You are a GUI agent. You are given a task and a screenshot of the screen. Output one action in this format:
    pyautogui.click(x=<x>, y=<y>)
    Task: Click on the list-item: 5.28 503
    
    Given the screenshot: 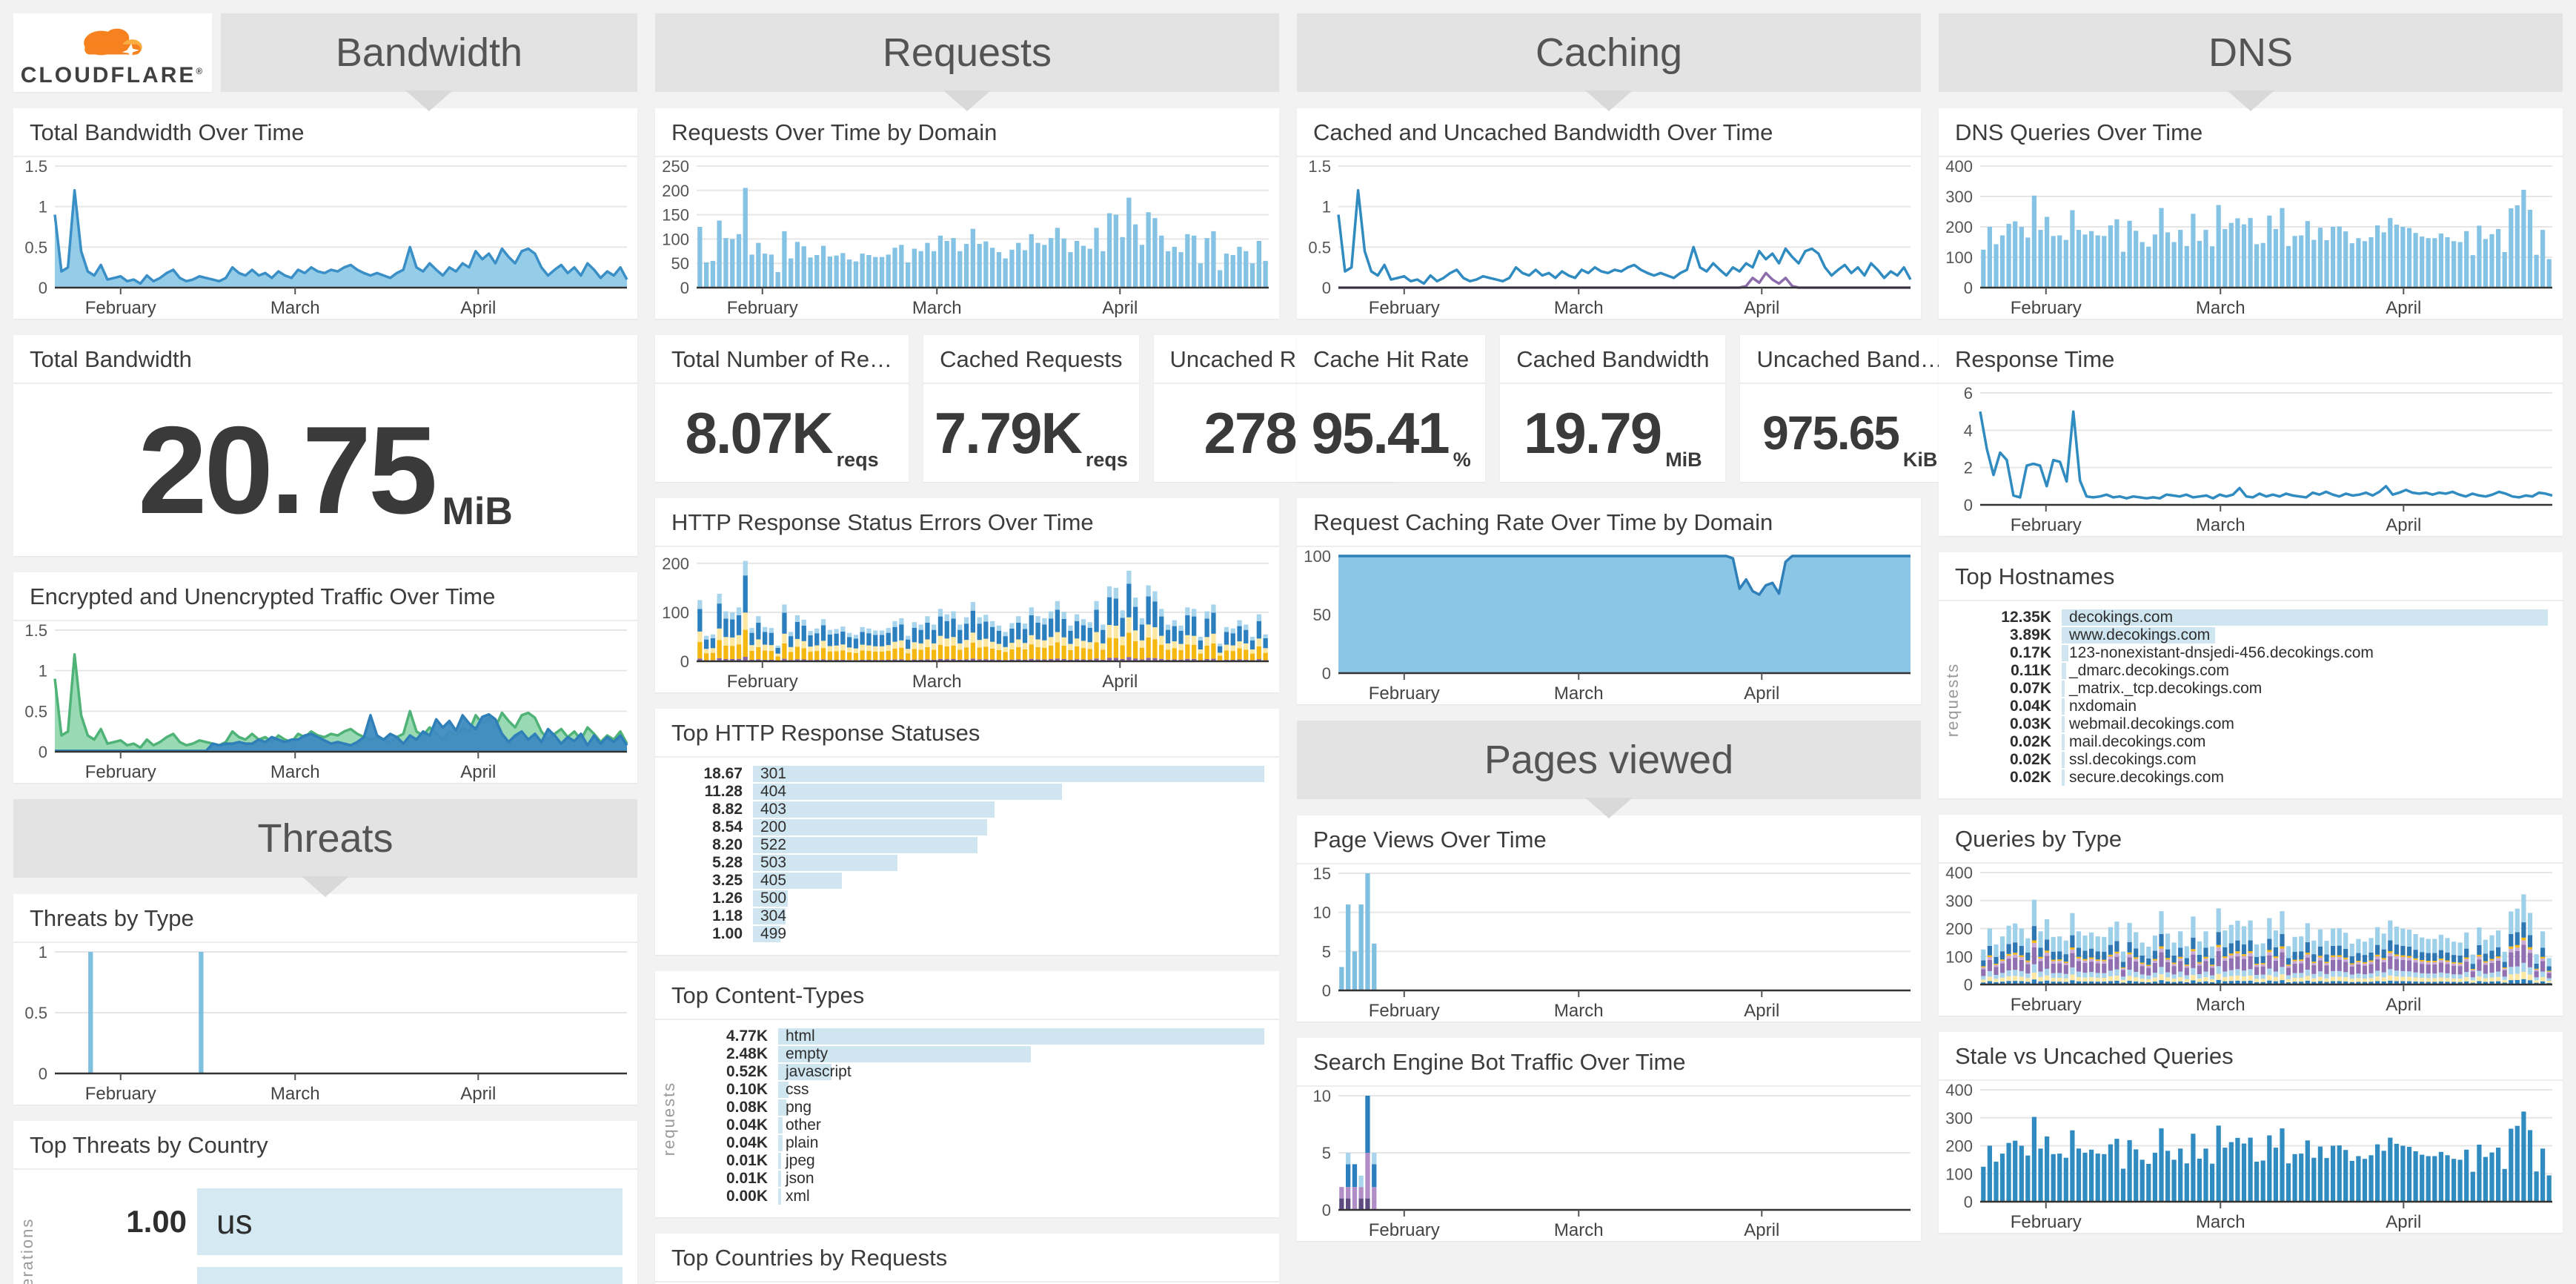 What is the action you would take?
    pyautogui.click(x=965, y=863)
    